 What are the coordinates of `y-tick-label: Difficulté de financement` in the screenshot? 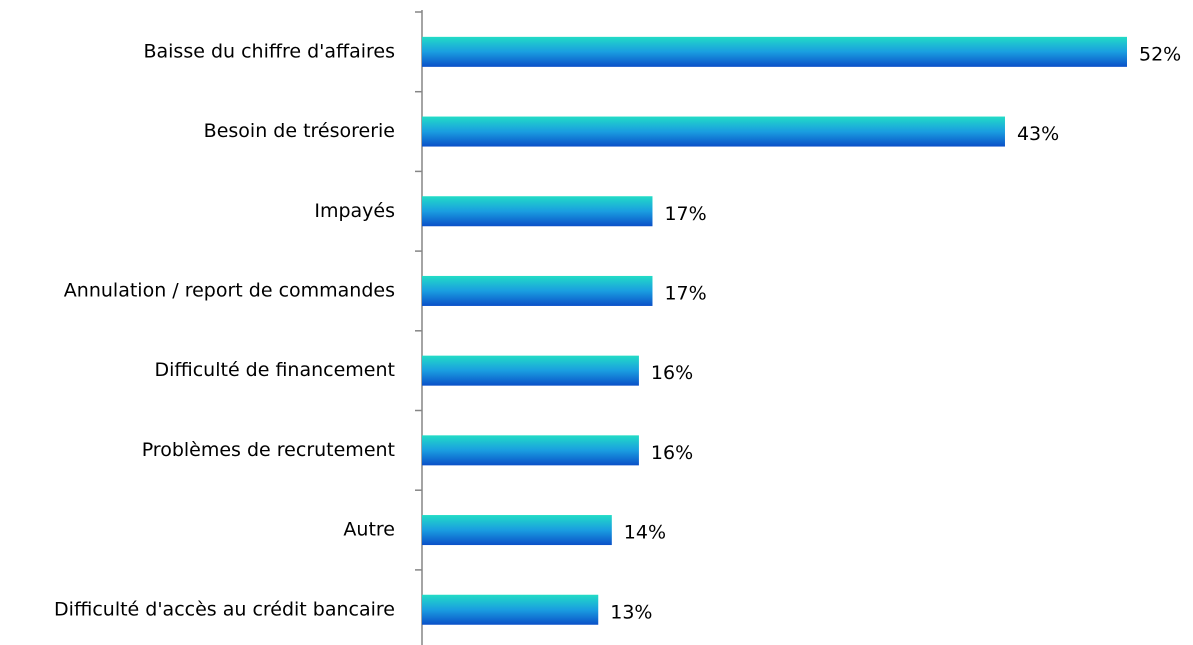 It's located at (274, 370).